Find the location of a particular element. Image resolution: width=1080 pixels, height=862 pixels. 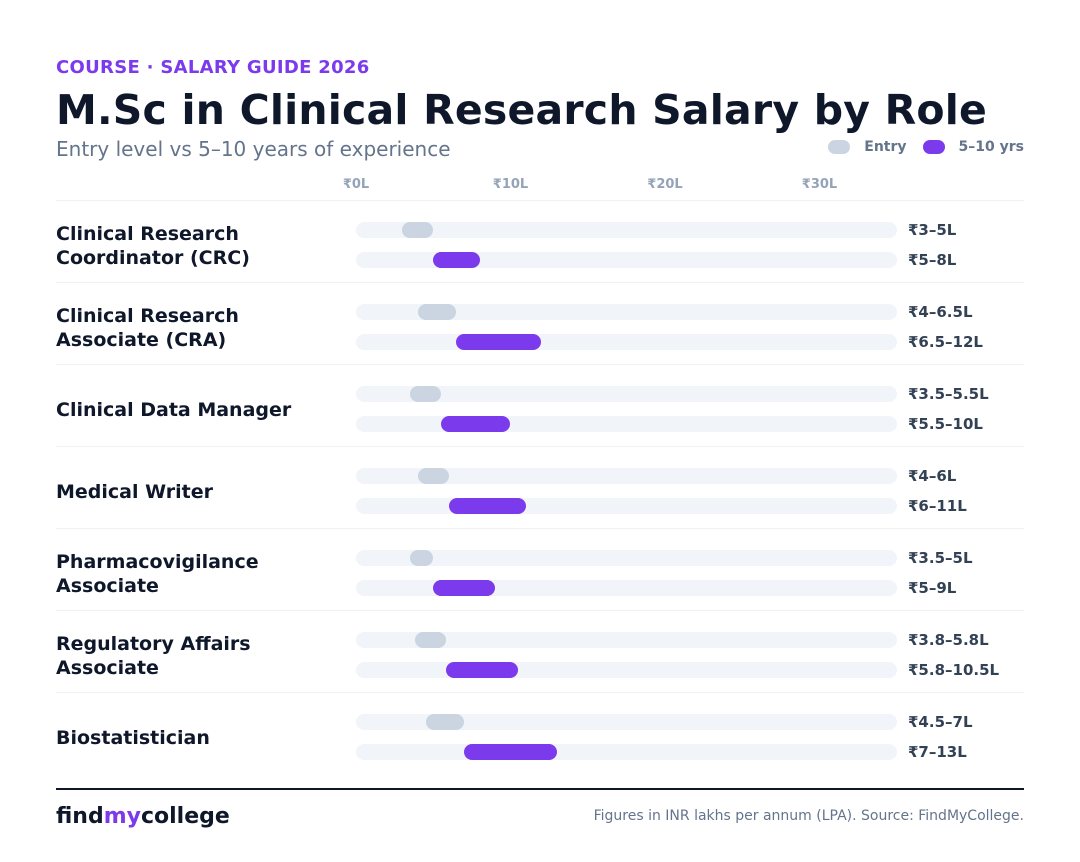

page-title: M.Sc in Clinical Research Salary by Role is located at coordinates (522, 110).